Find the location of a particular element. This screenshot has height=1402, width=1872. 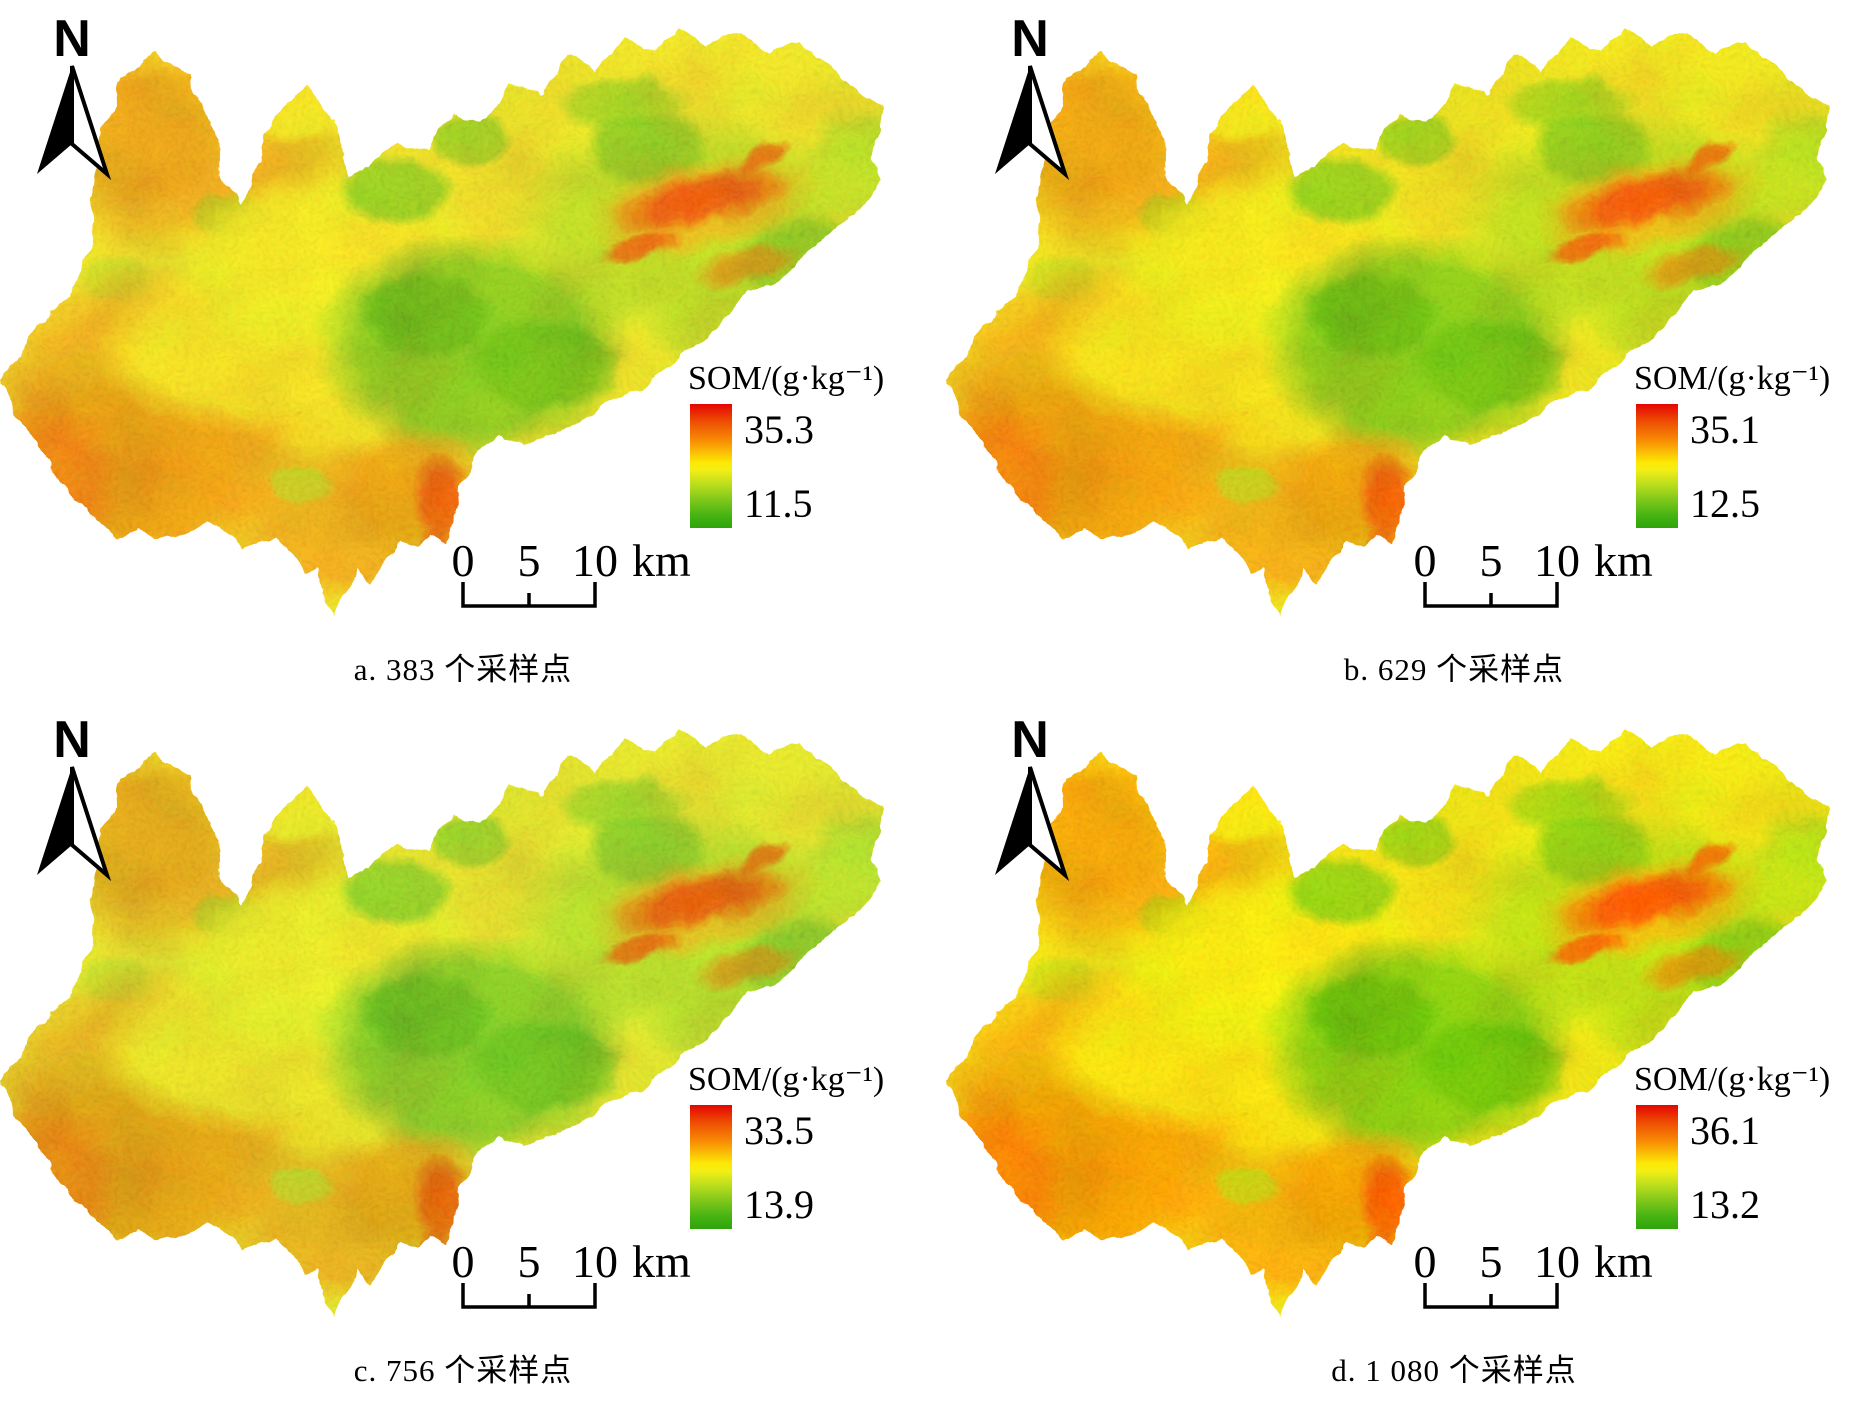

som-legend: SOM/(g·kg⁻¹) 35.3 11.5 is located at coordinates (807, 443).